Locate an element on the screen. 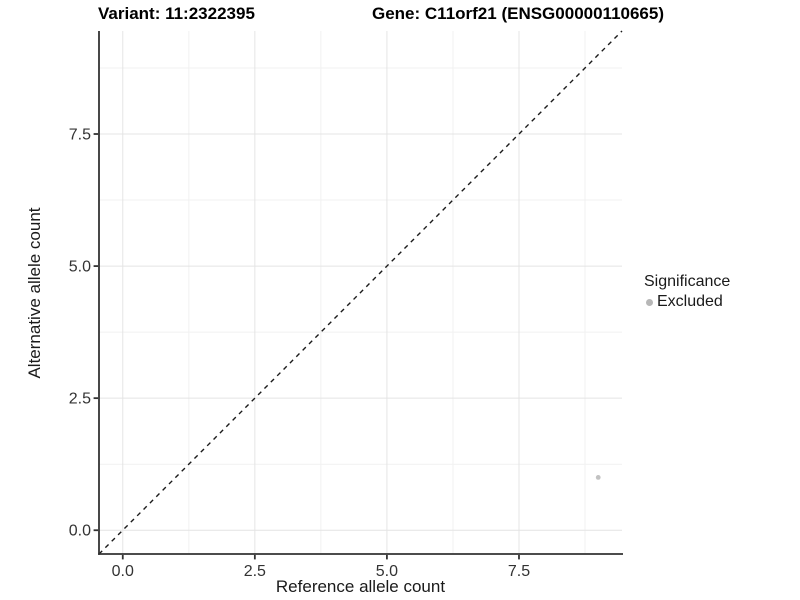 This screenshot has width=800, height=600. x-tick-label: 2.5 is located at coordinates (255, 571).